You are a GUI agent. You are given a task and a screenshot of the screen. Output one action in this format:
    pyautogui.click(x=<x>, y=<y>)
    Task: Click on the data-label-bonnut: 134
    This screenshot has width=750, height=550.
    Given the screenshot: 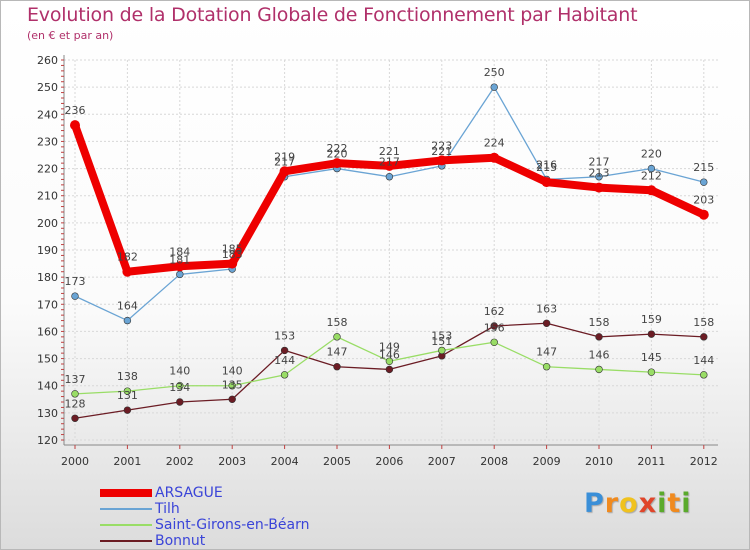 What is the action you would take?
    pyautogui.click(x=179, y=387)
    